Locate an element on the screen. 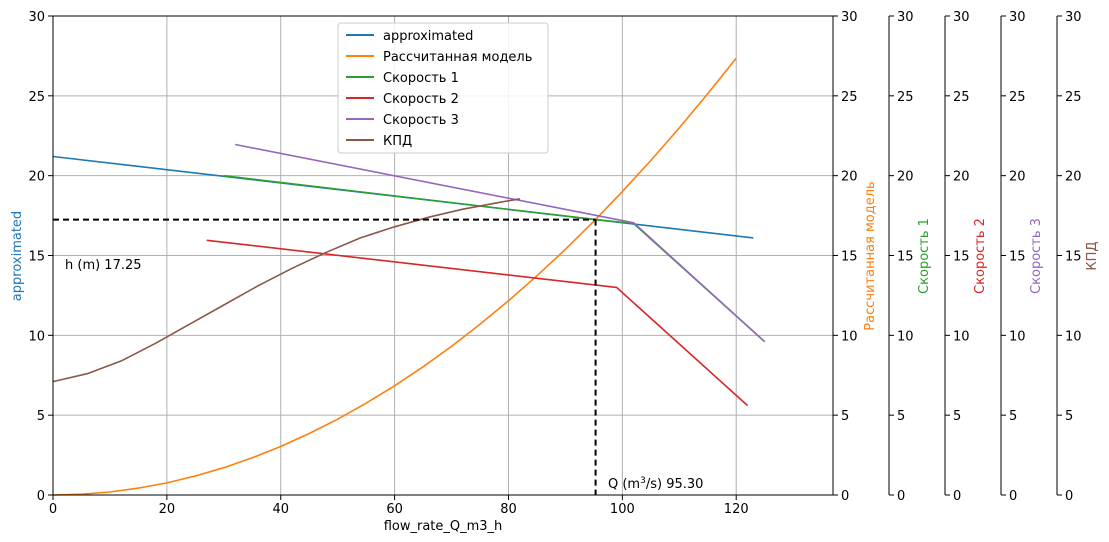 The image size is (1109, 542). legend-label: Скорость 3 is located at coordinates (421, 120).